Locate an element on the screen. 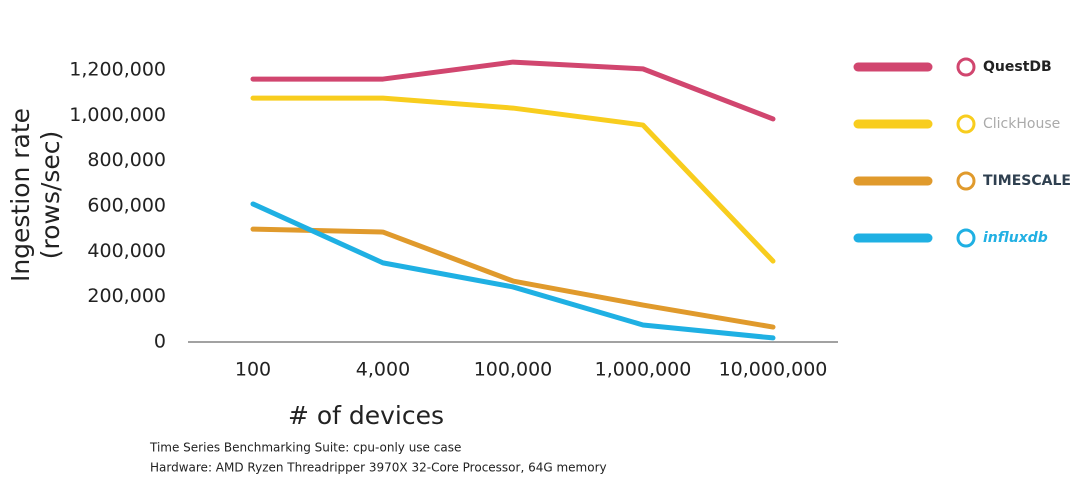  y-tick-label: 1,200,000 is located at coordinates (117, 70).